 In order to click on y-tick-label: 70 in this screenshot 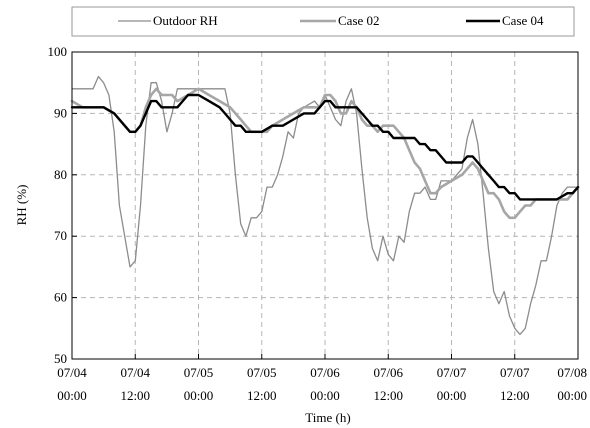, I will do `click(60, 235)`.